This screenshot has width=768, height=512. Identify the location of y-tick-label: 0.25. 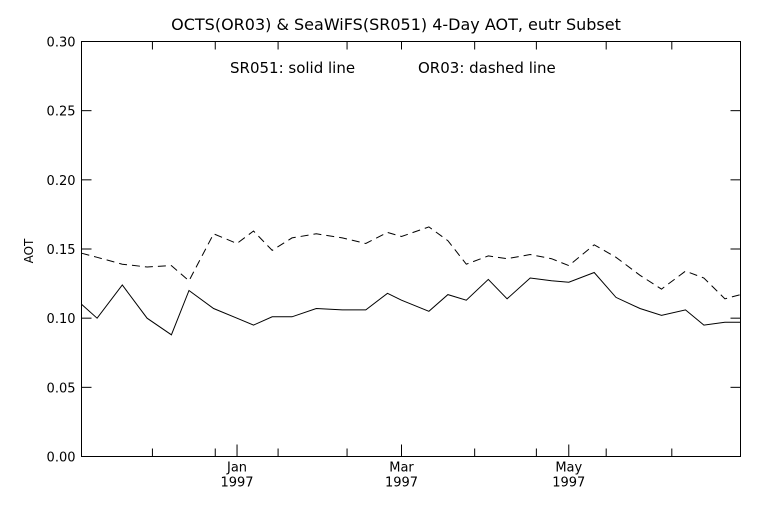
(61, 112).